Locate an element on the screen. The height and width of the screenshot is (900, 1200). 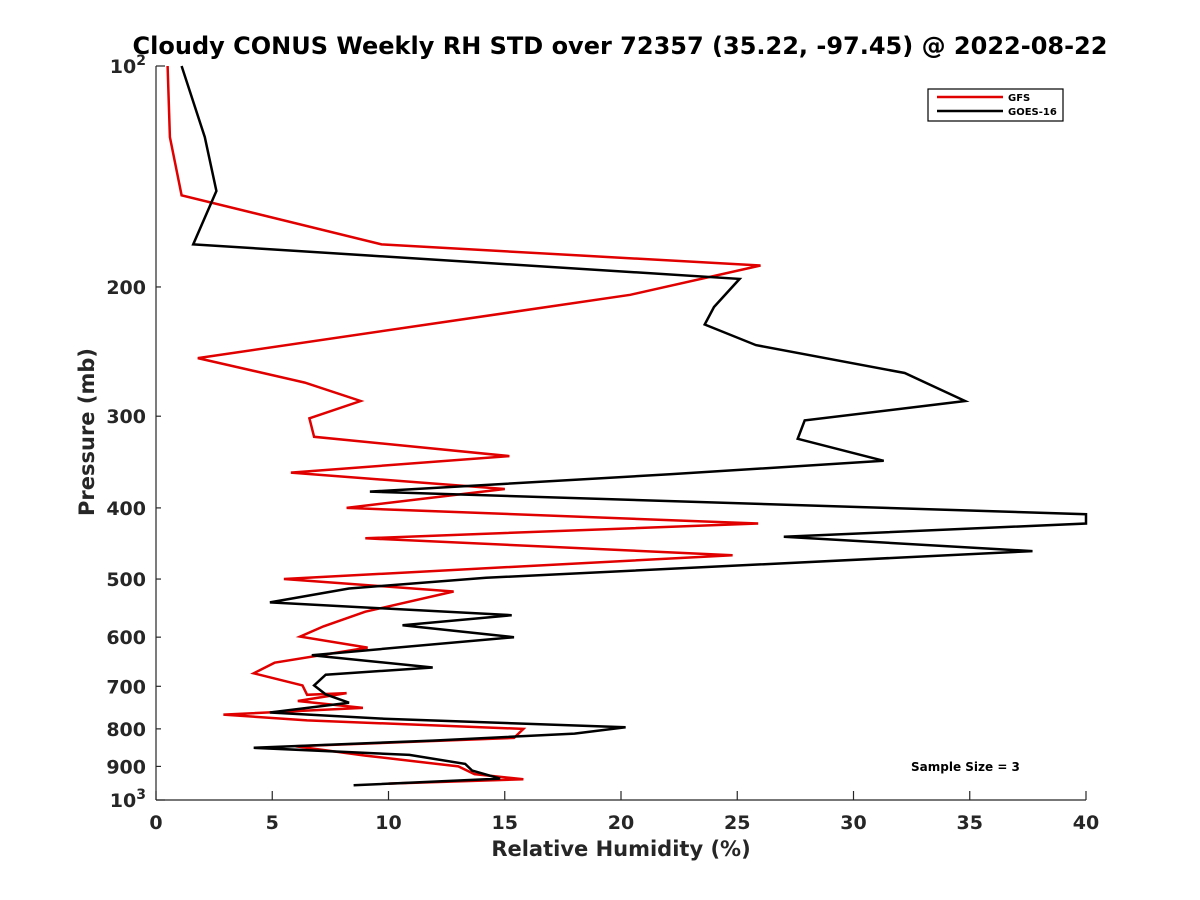
x-tick-label: 30 is located at coordinates (853, 823).